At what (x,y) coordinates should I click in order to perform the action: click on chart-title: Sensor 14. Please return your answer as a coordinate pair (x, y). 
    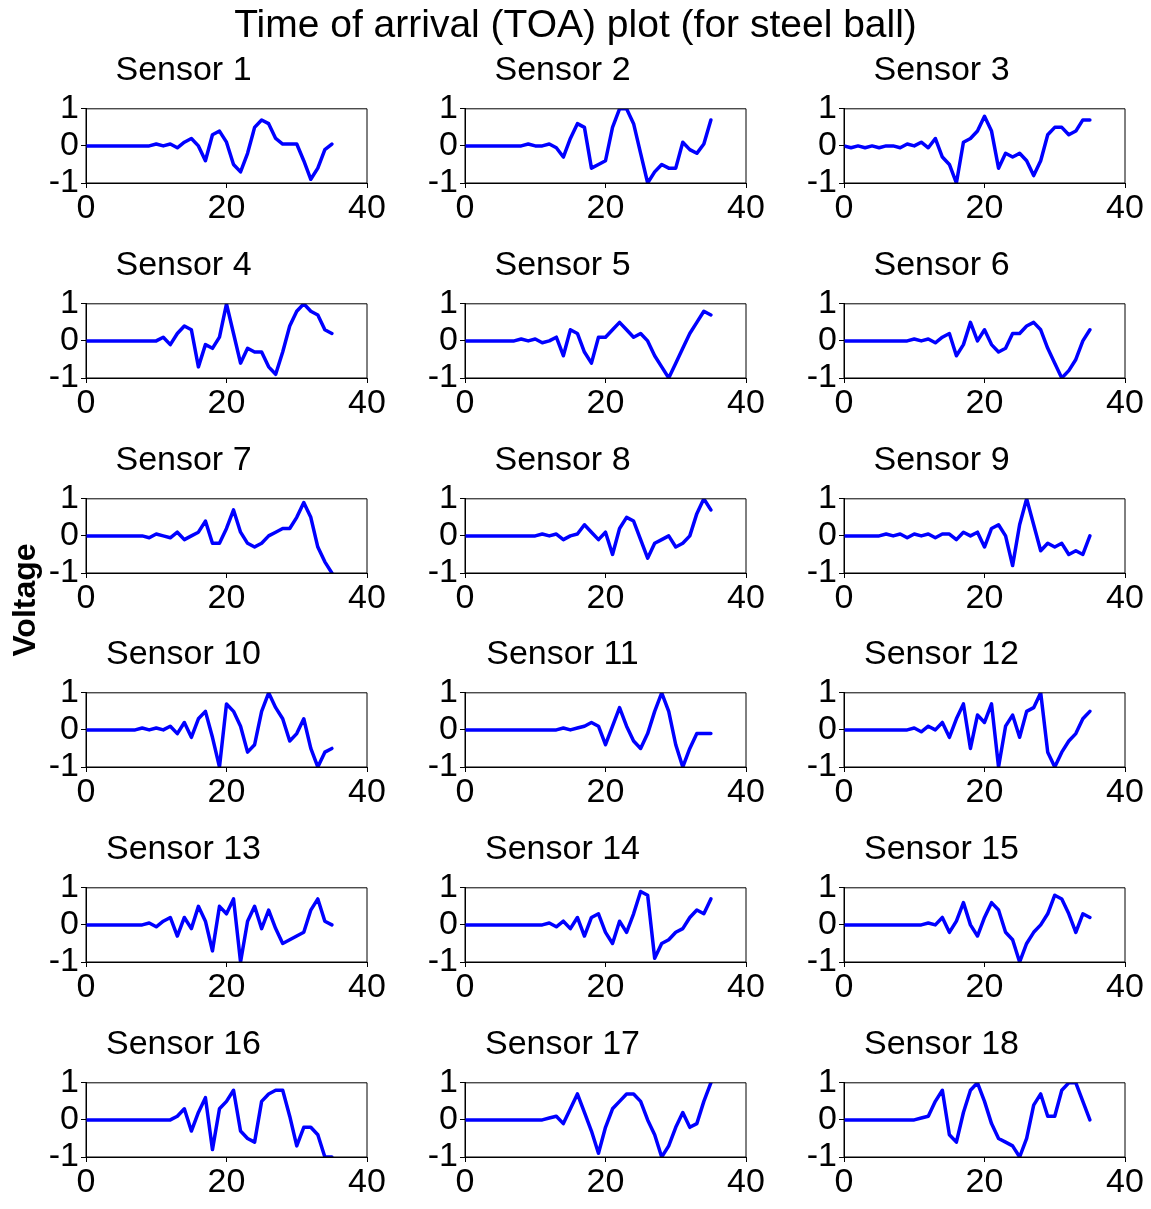
    Looking at the image, I should click on (562, 846).